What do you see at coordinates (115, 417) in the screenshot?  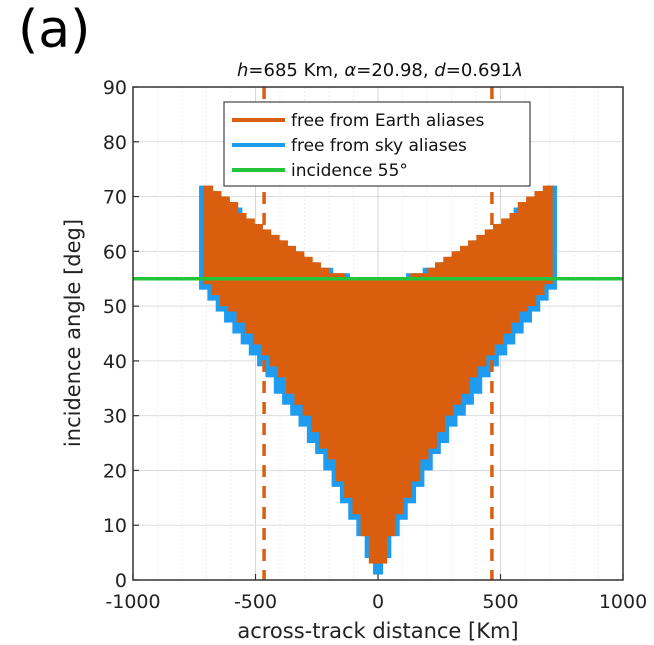 I see `y-tick-label: 30` at bounding box center [115, 417].